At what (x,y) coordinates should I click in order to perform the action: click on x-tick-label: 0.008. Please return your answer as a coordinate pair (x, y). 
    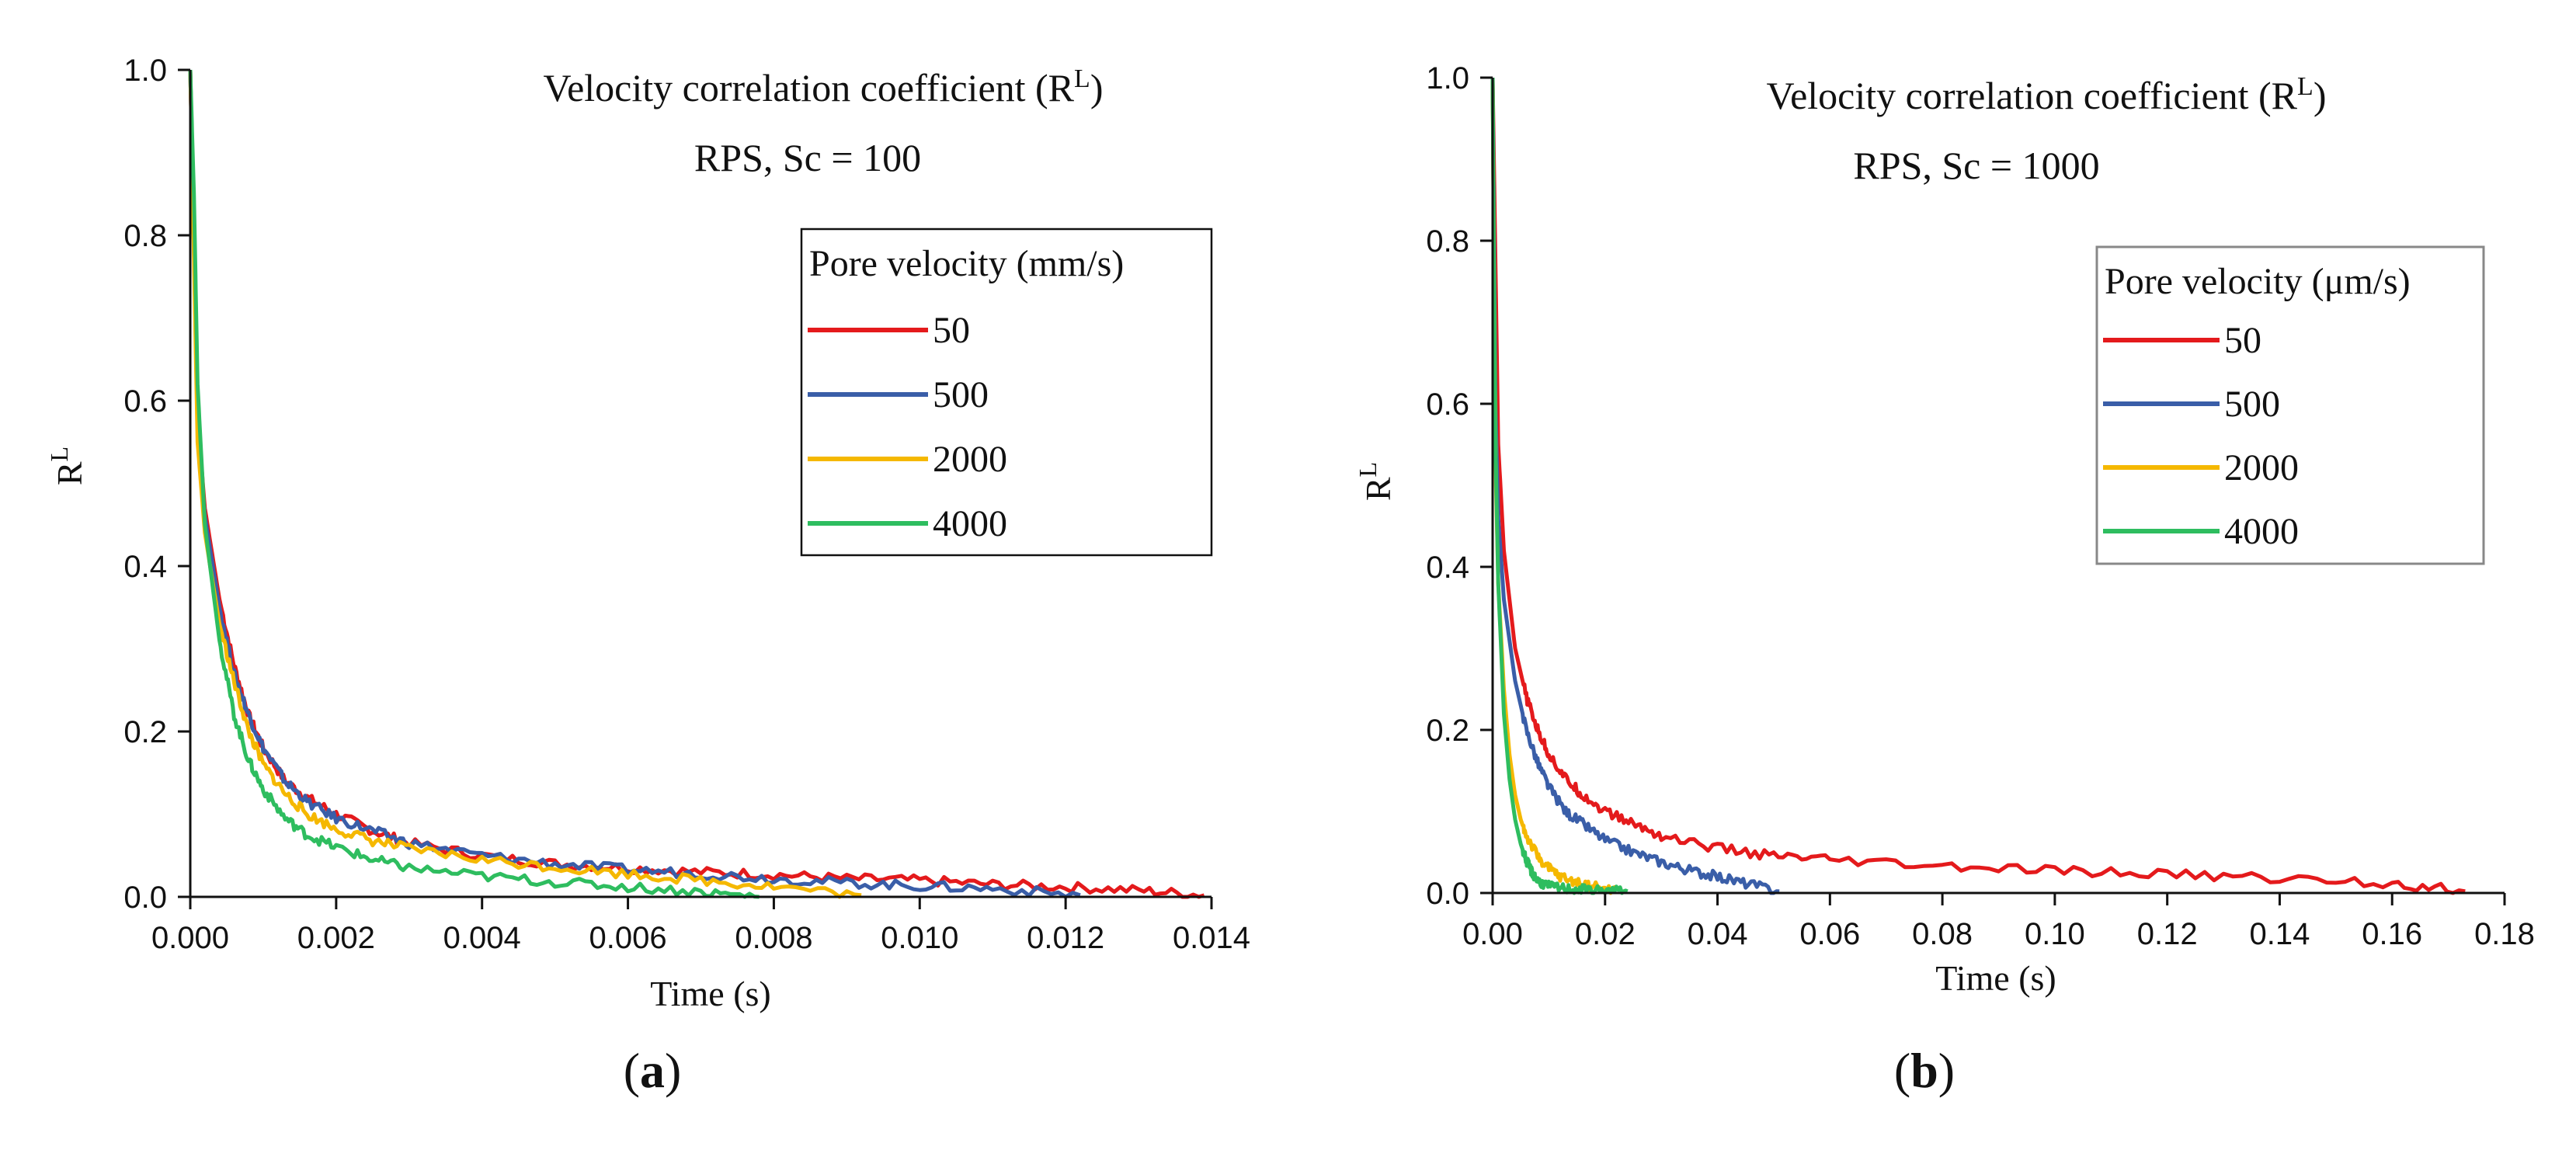
    Looking at the image, I should click on (773, 938).